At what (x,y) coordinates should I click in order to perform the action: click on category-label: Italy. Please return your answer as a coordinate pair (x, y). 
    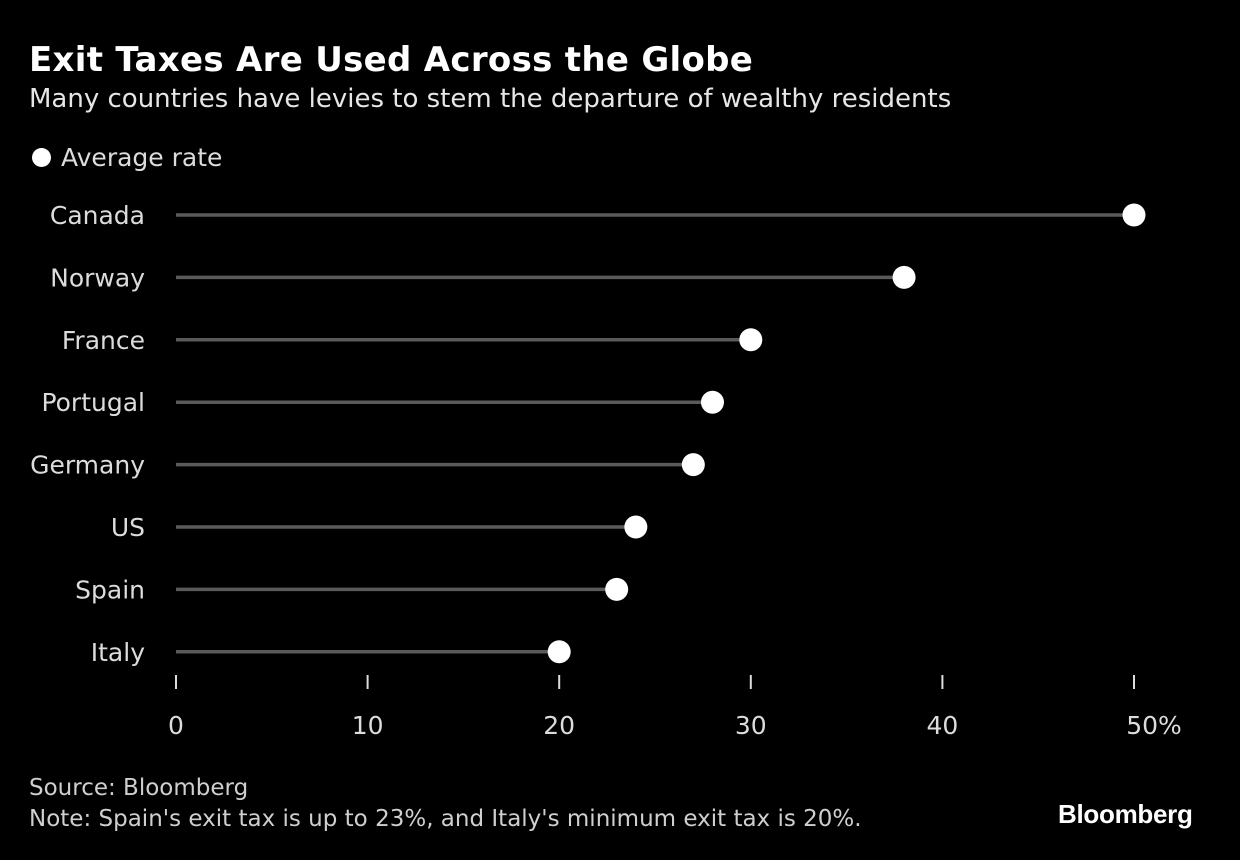
    Looking at the image, I should click on (118, 652).